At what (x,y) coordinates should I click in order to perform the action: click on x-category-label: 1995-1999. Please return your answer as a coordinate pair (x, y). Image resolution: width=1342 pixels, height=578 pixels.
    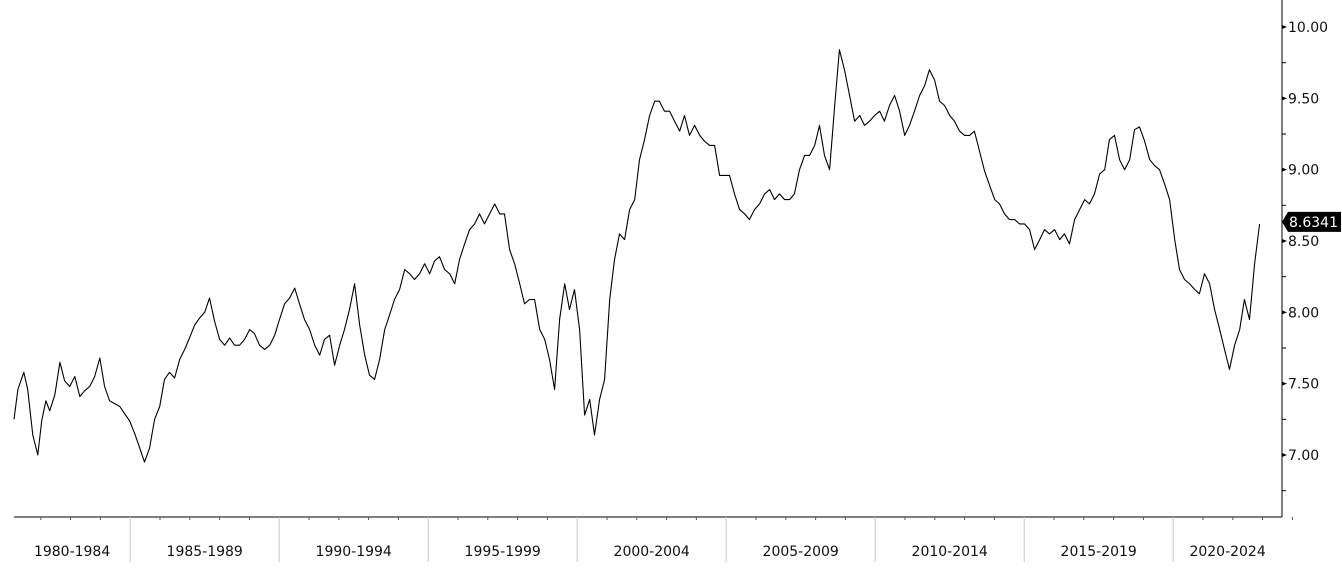
    Looking at the image, I should click on (503, 552).